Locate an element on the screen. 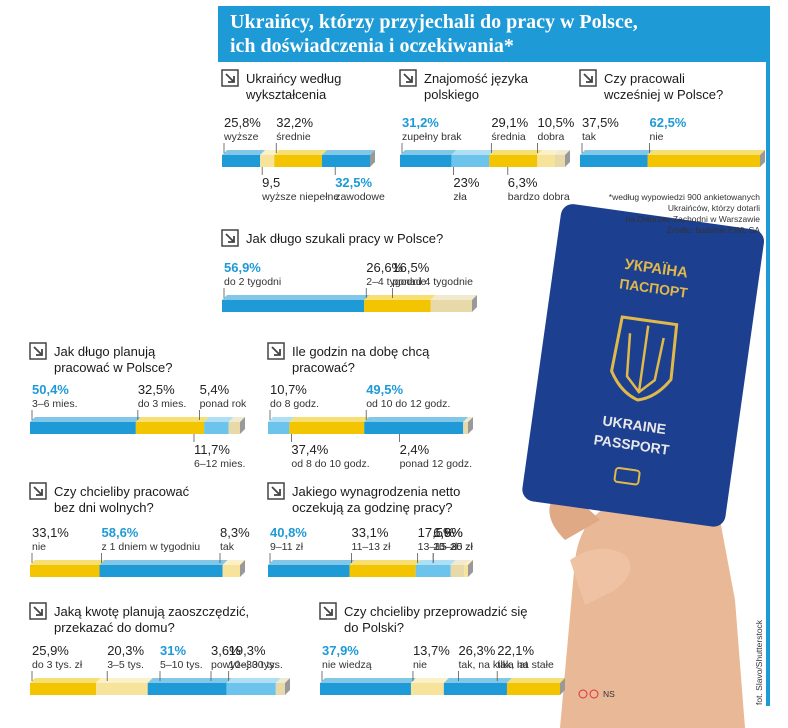 Image resolution: width=788 pixels, height=728 pixels. category-label: do 8 godz. is located at coordinates (294, 404).